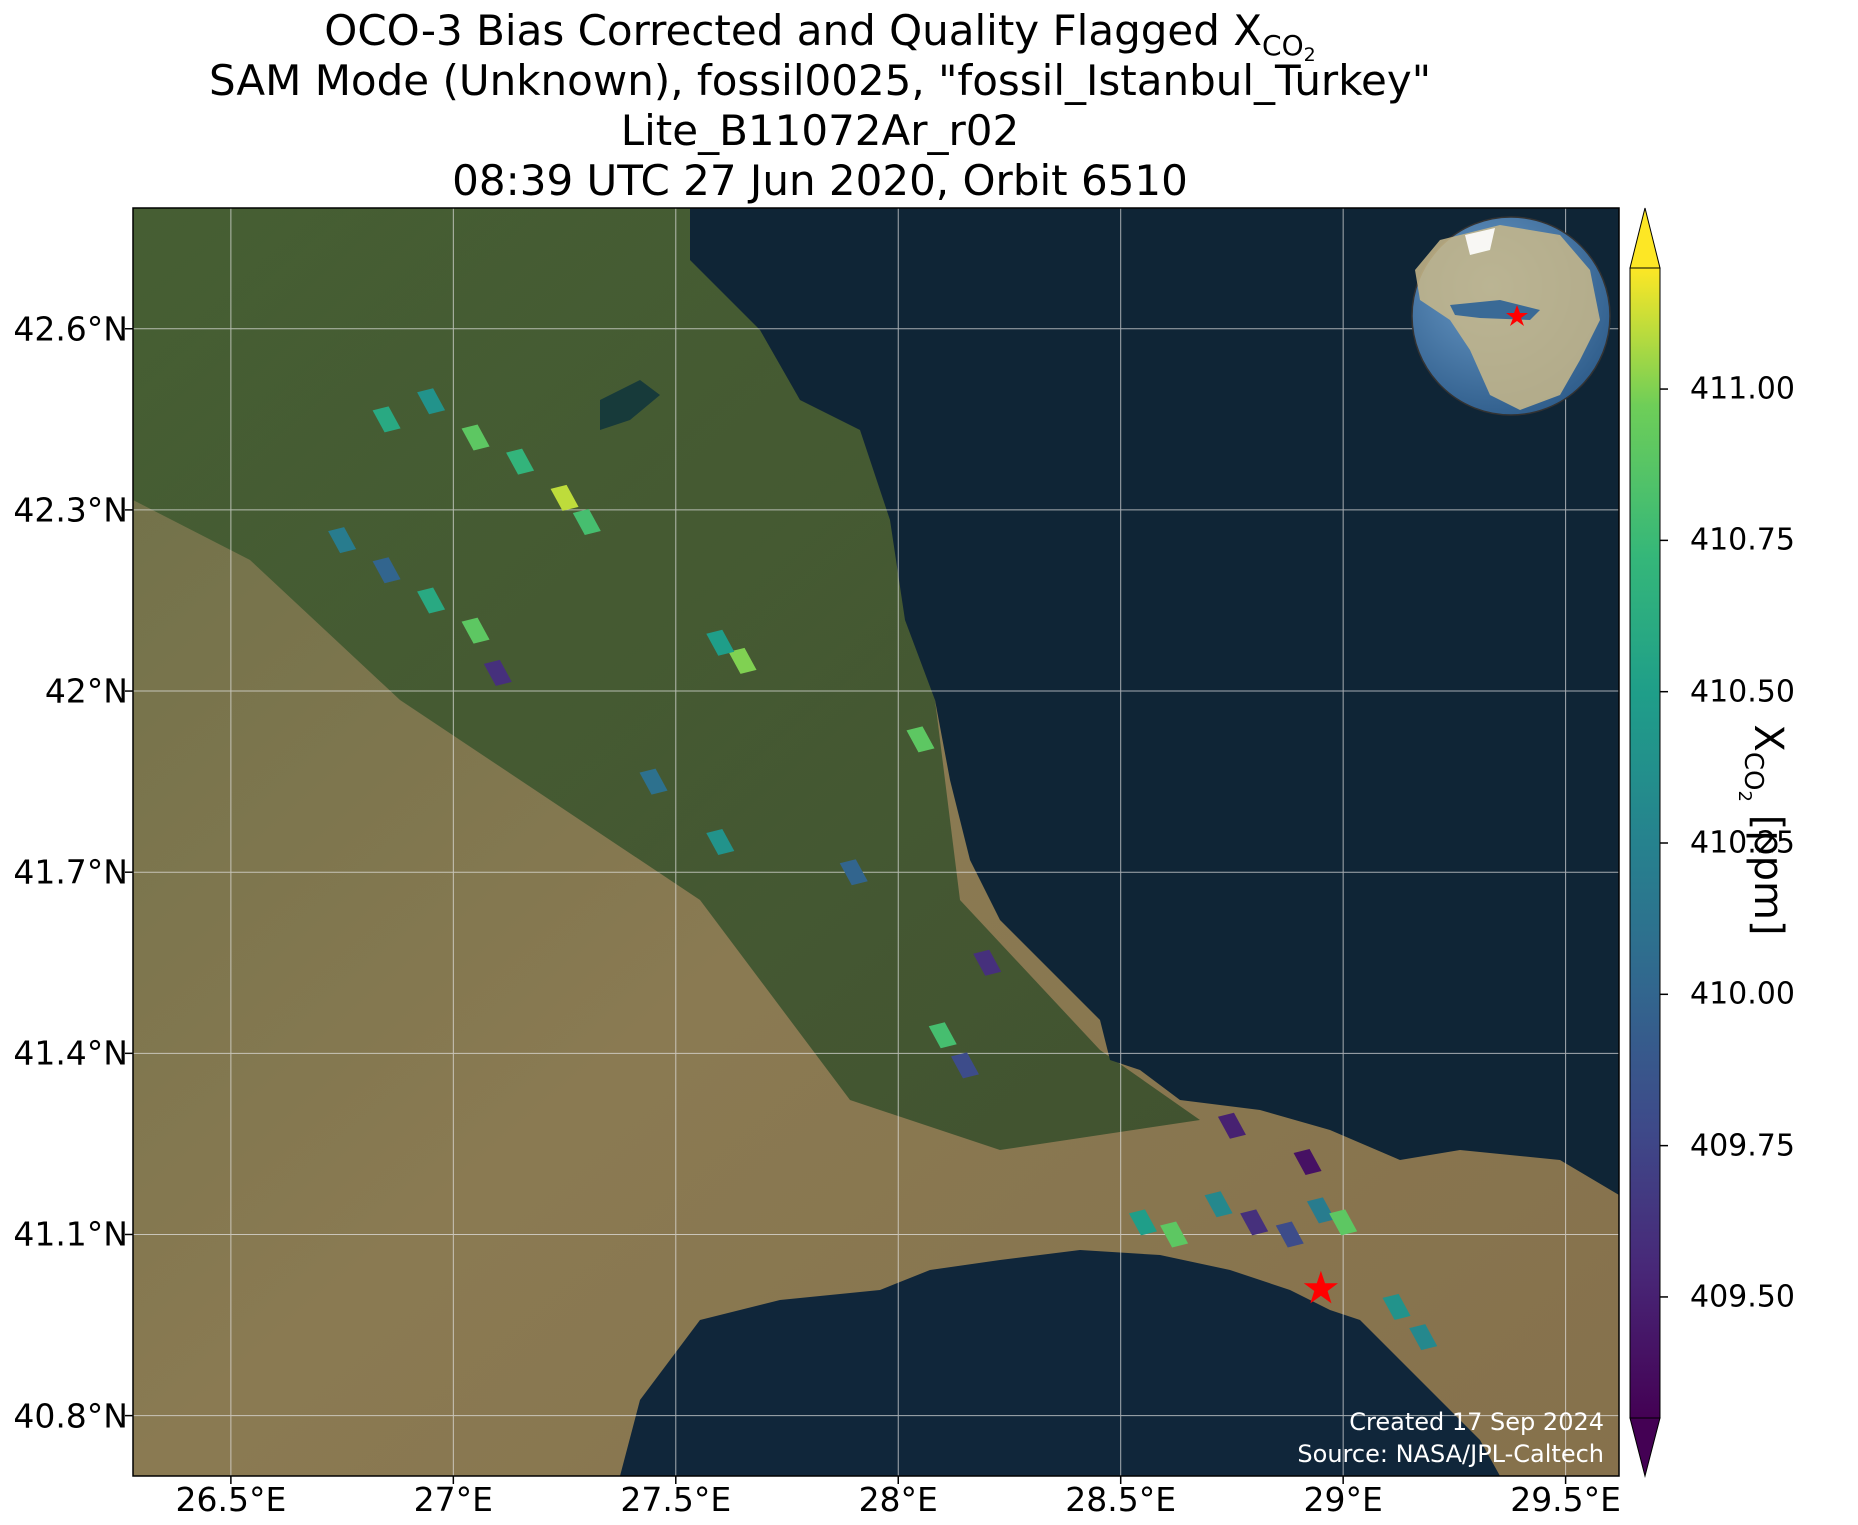 Image resolution: width=1858 pixels, height=1525 pixels. Describe the element at coordinates (231, 1499) in the screenshot. I see `x-tick-label: 26.5°E` at that location.